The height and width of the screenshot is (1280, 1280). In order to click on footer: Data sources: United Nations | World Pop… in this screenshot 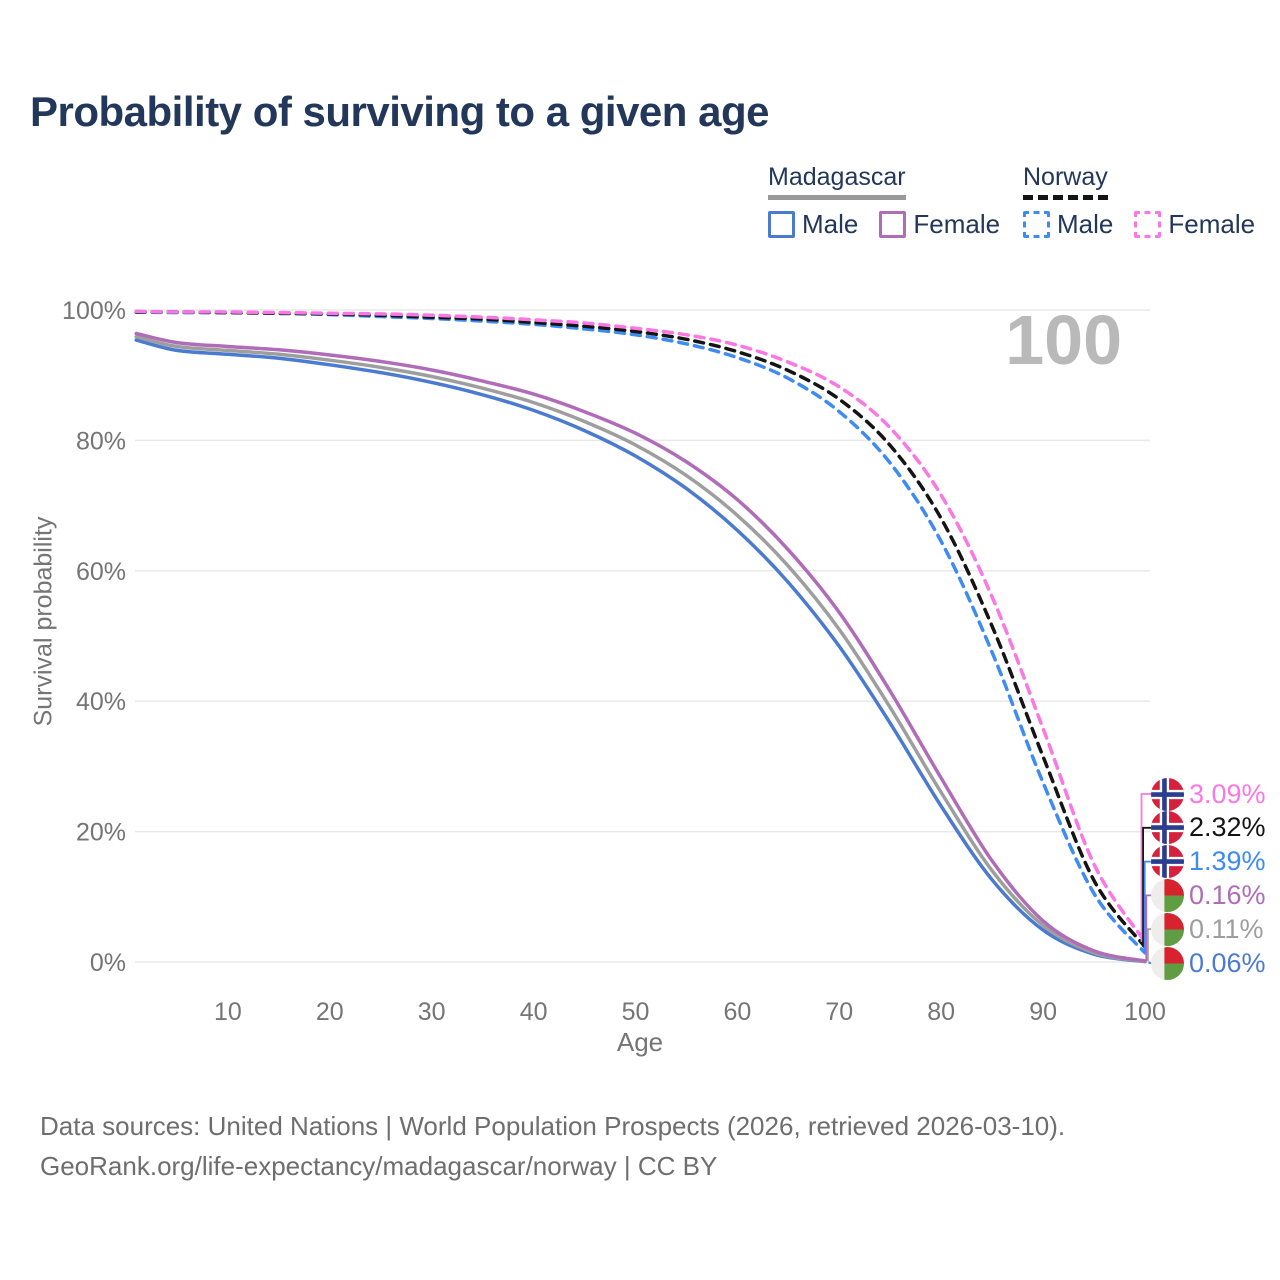, I will do `click(552, 1146)`.